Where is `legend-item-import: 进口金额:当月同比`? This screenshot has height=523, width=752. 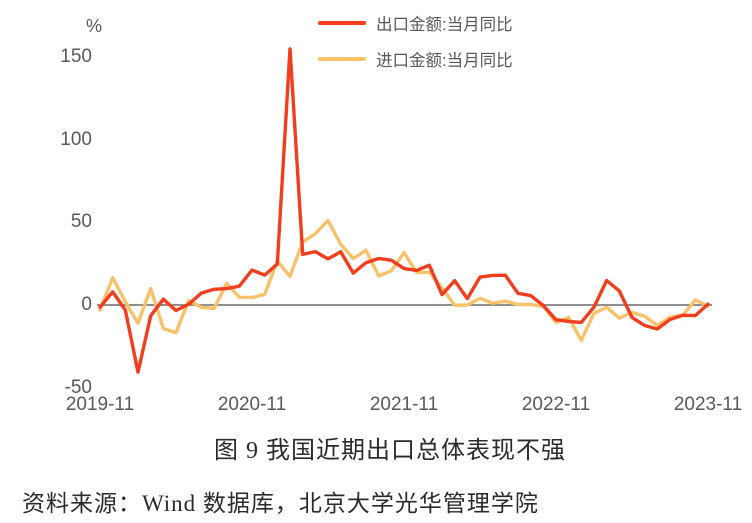
legend-item-import: 进口金额:当月同比 is located at coordinates (415, 59).